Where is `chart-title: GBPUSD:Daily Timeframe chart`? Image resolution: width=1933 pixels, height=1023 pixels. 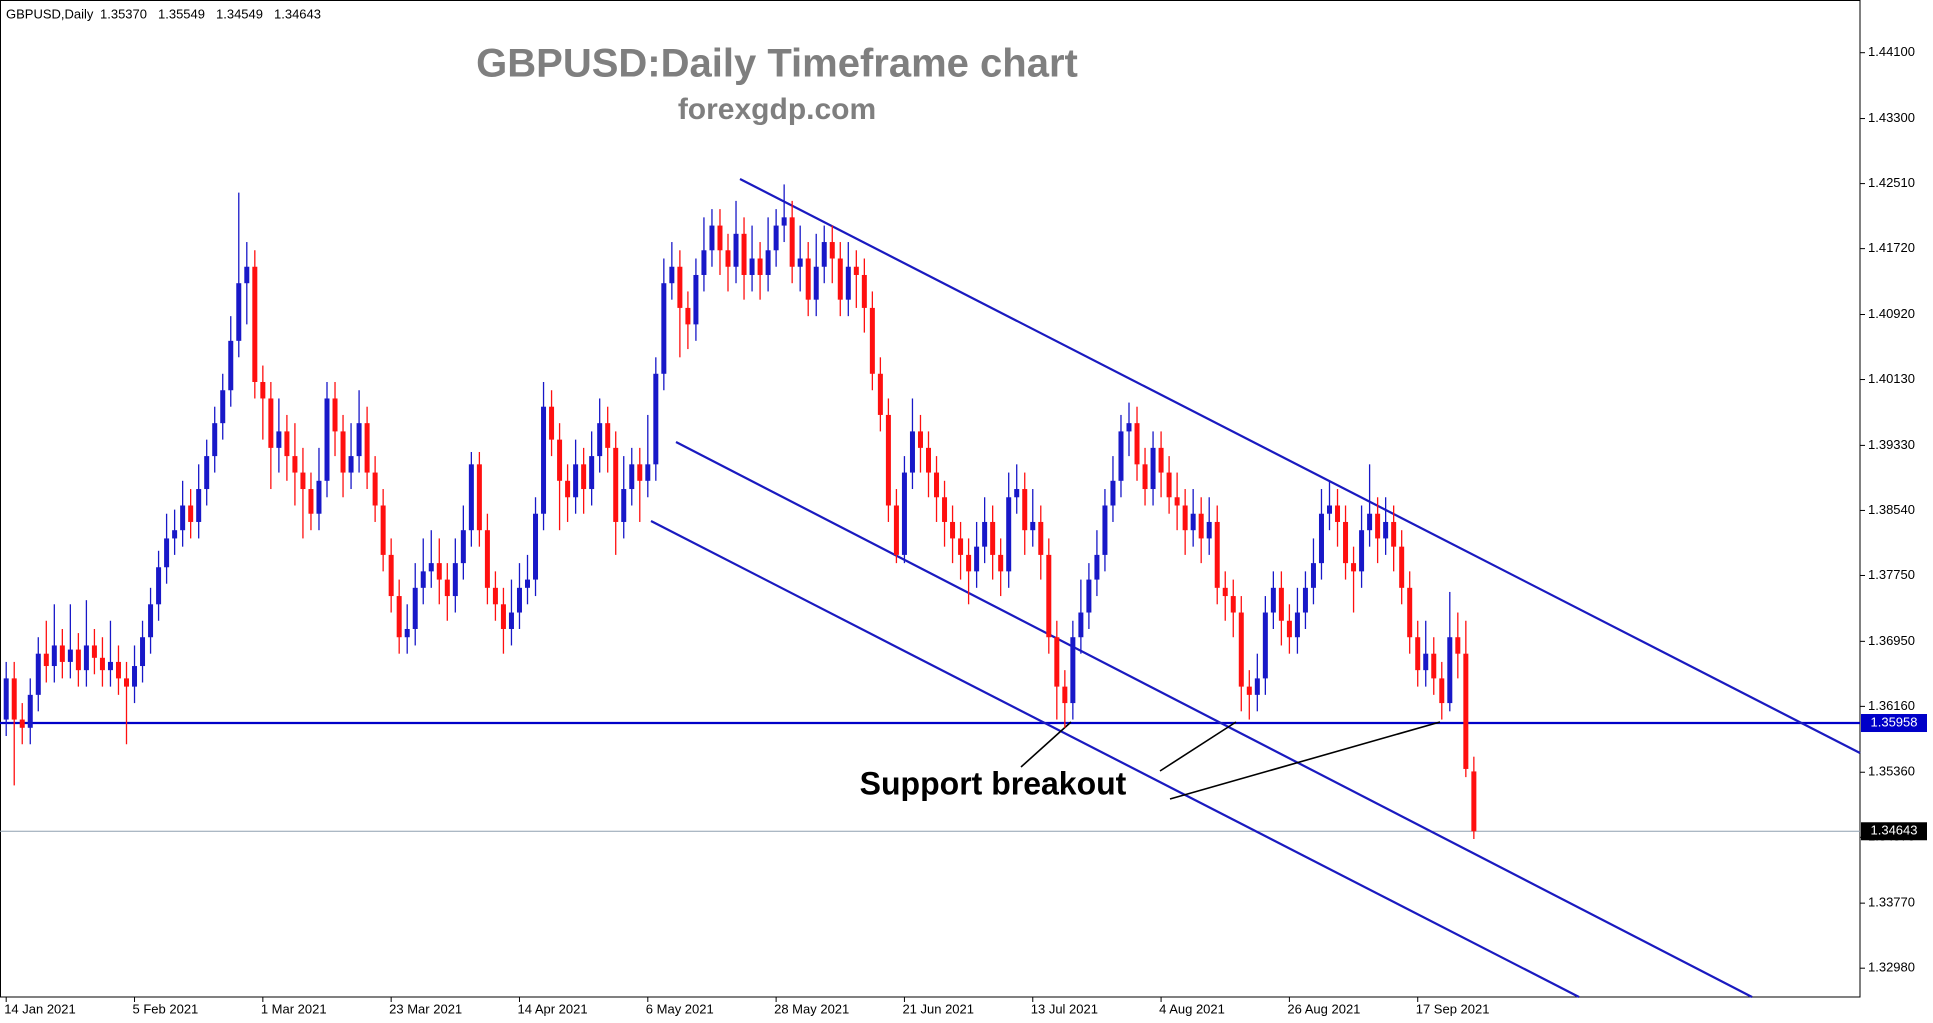 chart-title: GBPUSD:Daily Timeframe chart is located at coordinates (777, 64).